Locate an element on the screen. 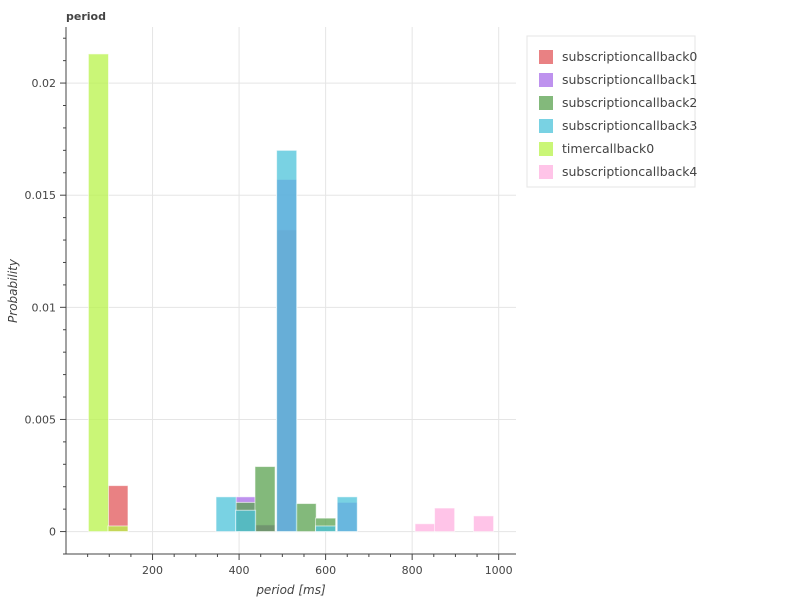  y-axis-label: Probability is located at coordinates (13, 290).